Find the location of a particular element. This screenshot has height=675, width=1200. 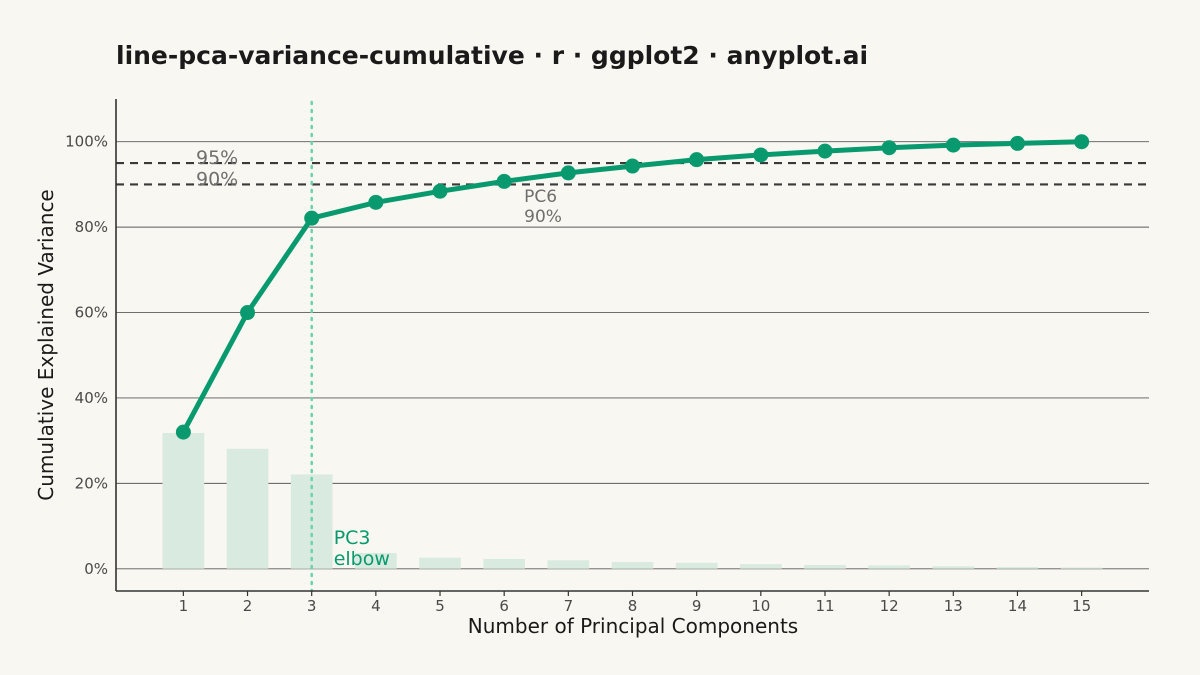

x-tick-label: 1 is located at coordinates (184, 606).